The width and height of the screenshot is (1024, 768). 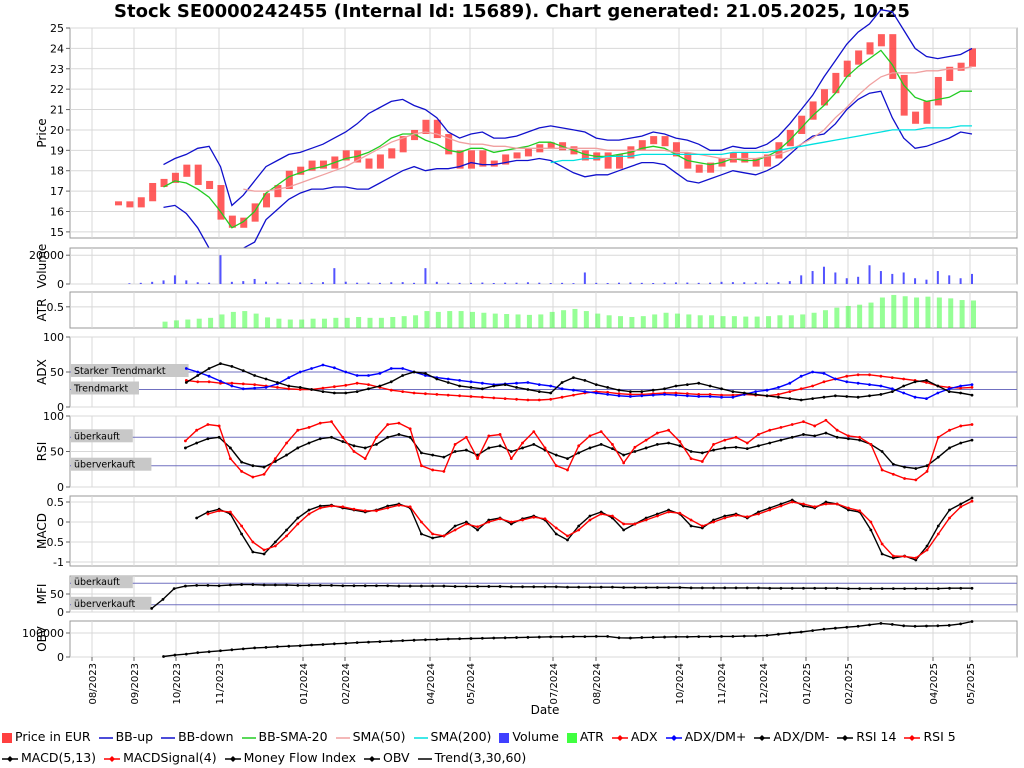 I want to click on ylabel-atr: ATR, so click(x=42, y=310).